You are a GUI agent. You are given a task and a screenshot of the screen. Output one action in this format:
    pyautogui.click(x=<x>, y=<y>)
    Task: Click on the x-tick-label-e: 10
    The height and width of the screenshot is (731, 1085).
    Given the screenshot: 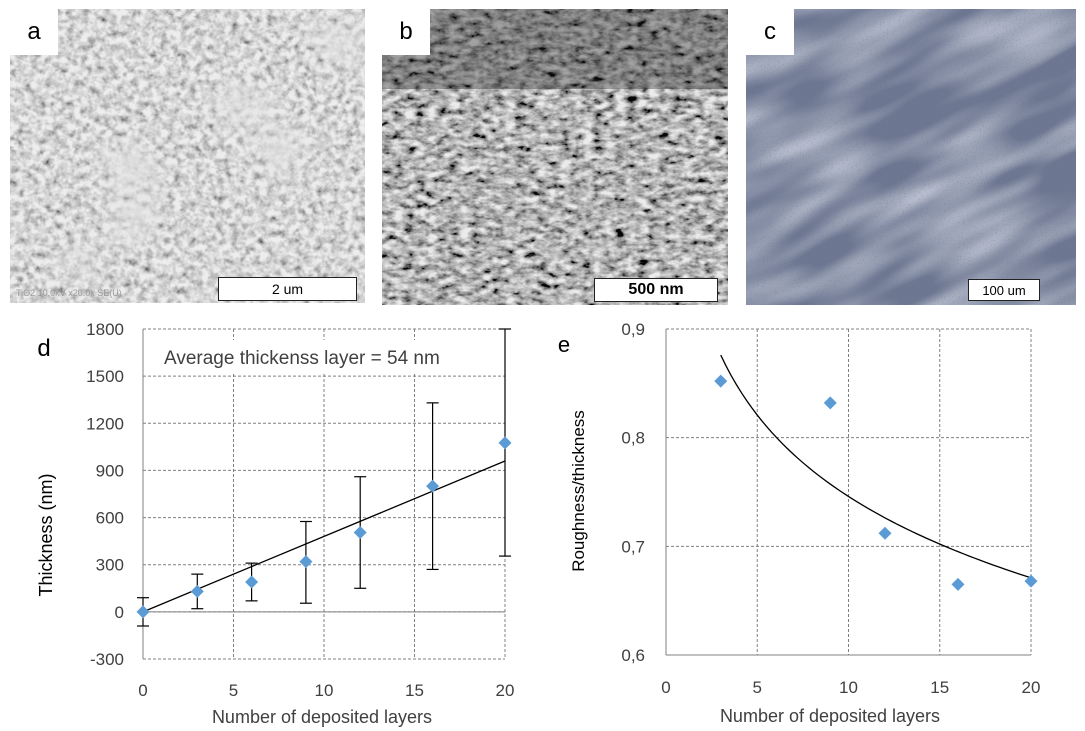 What is the action you would take?
    pyautogui.click(x=848, y=687)
    